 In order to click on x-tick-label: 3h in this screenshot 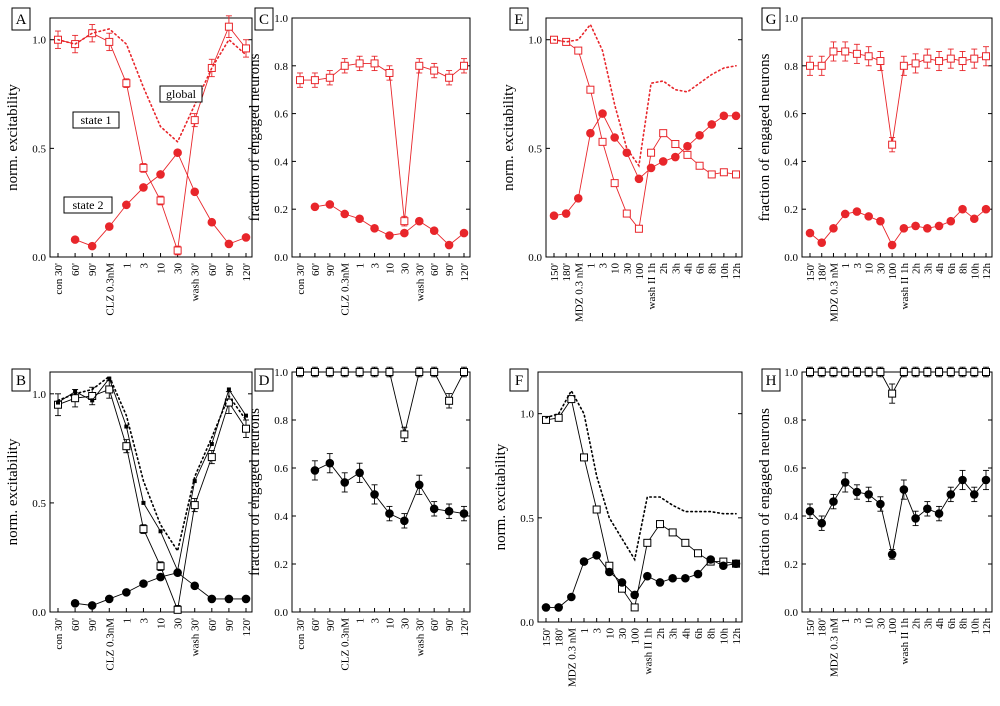, I will do `click(928, 269)`.